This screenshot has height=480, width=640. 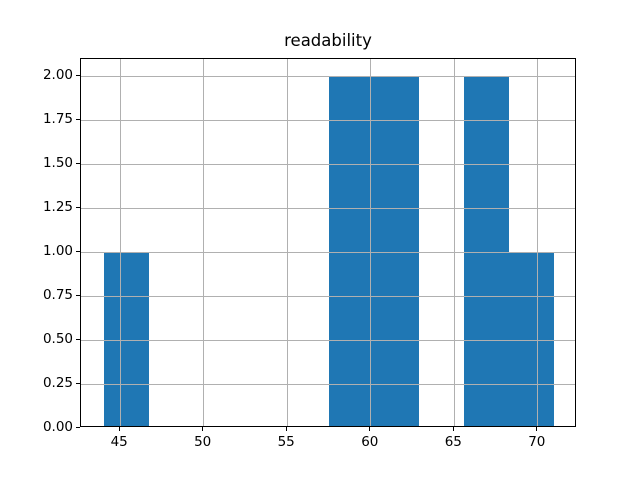 What do you see at coordinates (537, 442) in the screenshot?
I see `x-tick-label: 70` at bounding box center [537, 442].